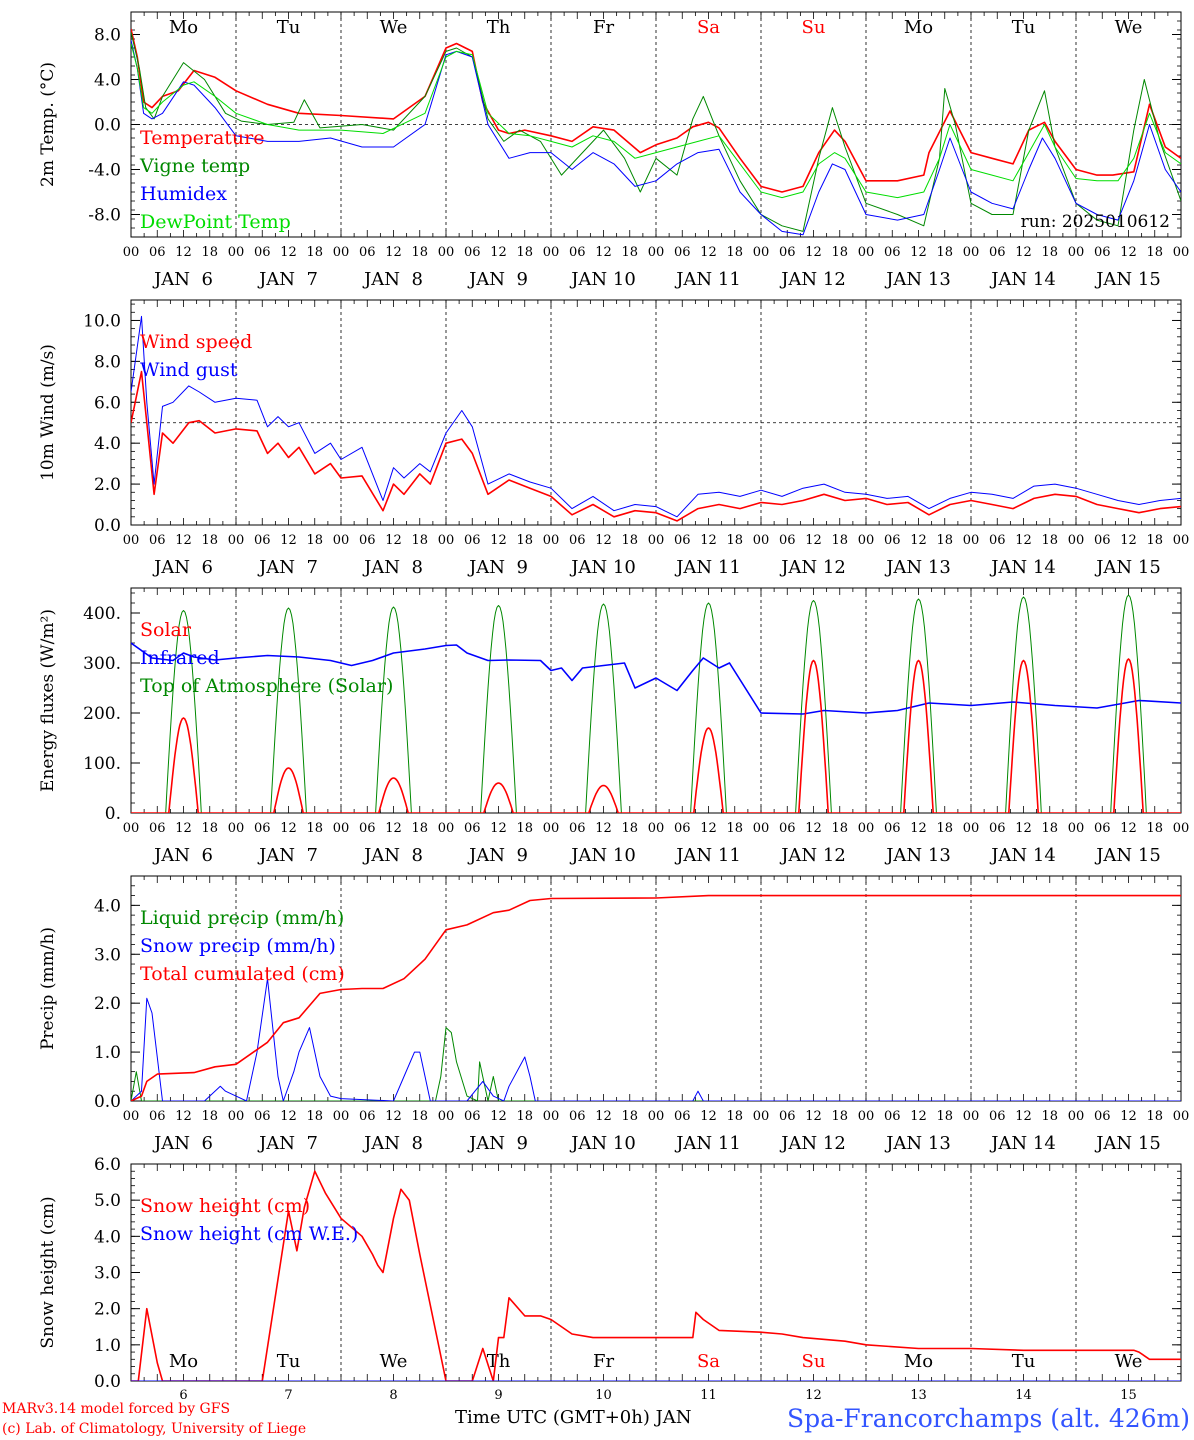 The image size is (1194, 1440). Describe the element at coordinates (288, 1395) in the screenshot. I see `x-day-number-label: 7` at that location.